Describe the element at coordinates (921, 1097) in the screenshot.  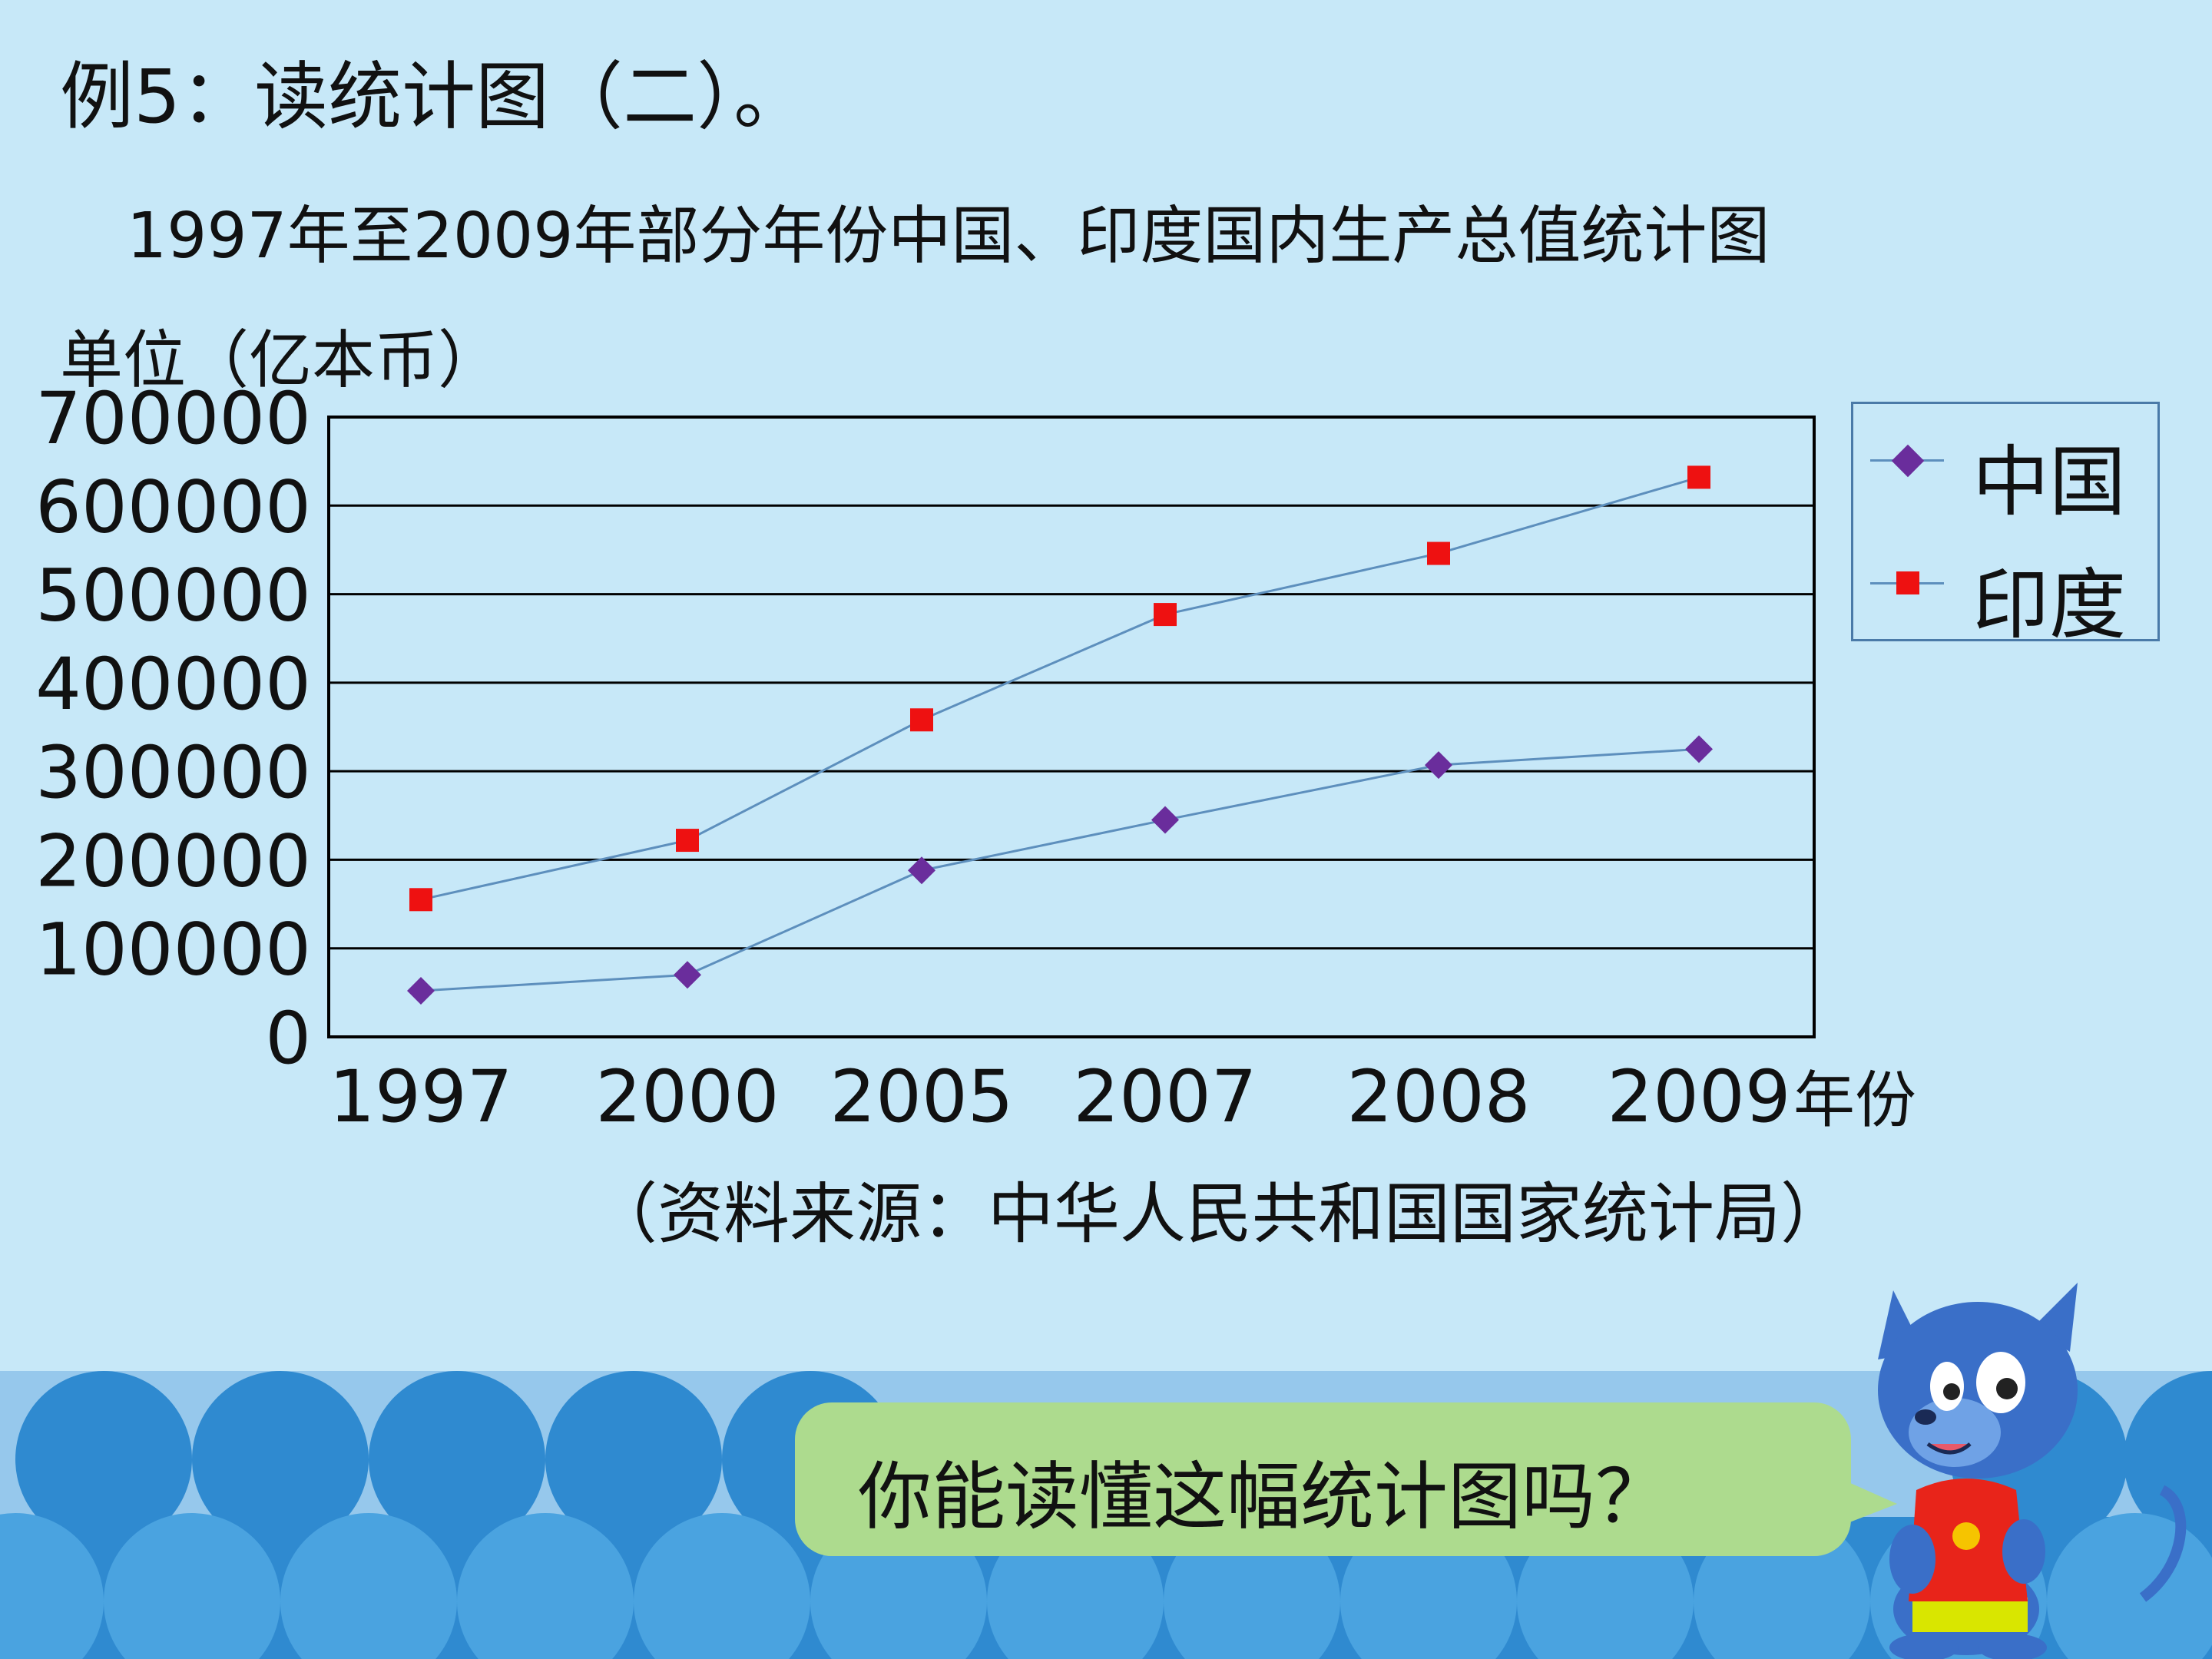
I see `x-tick-label: 2005` at that location.